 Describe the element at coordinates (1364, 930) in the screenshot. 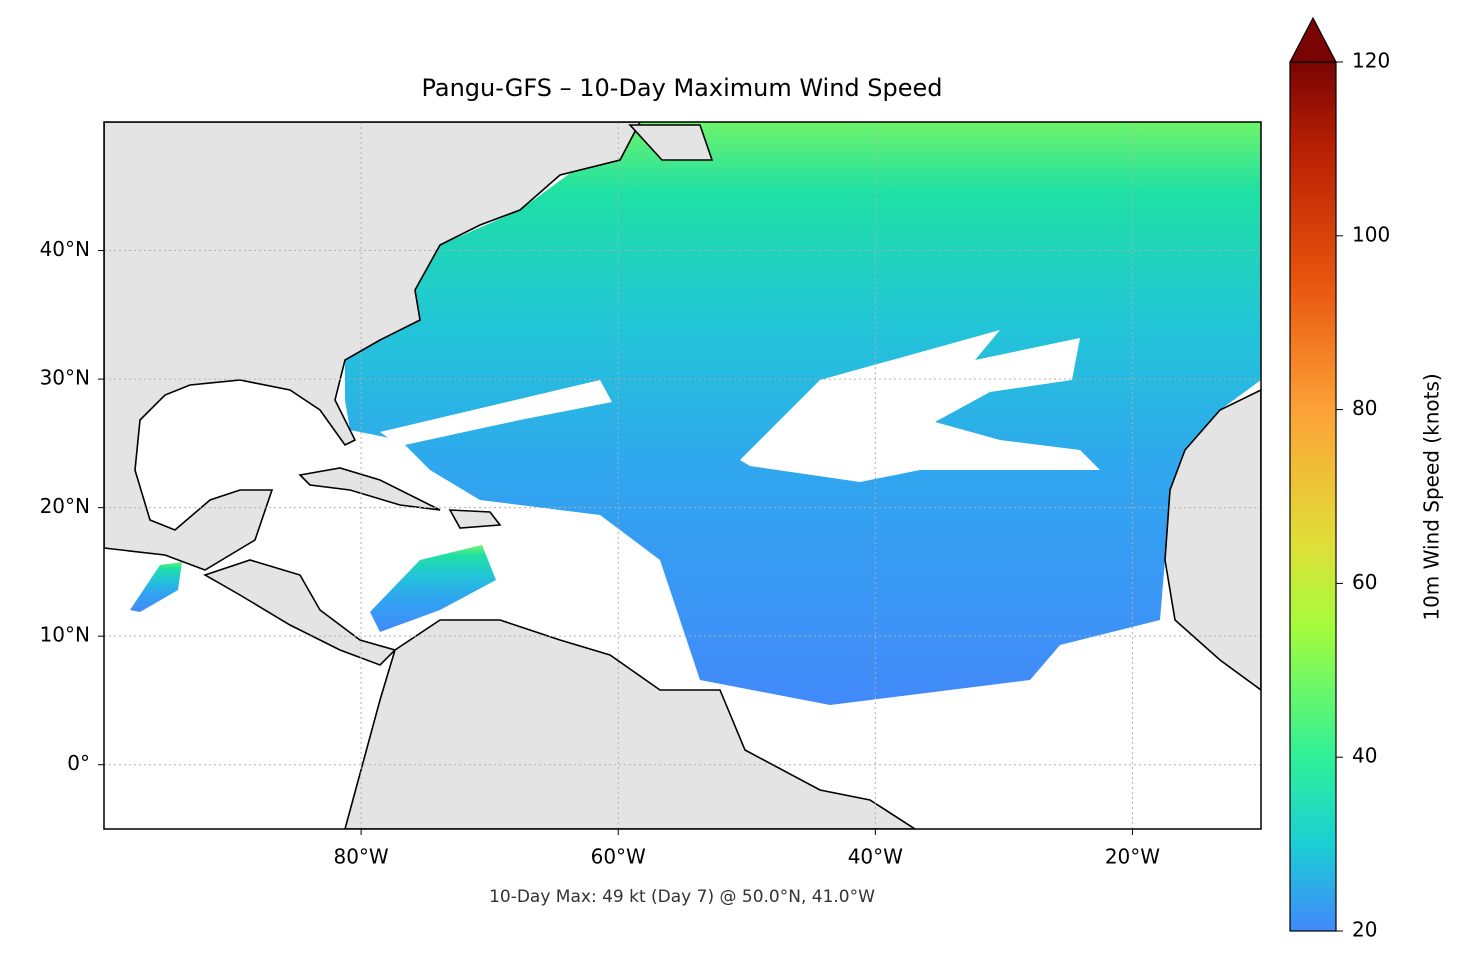

I see `colorbar-tick-label: 20` at that location.